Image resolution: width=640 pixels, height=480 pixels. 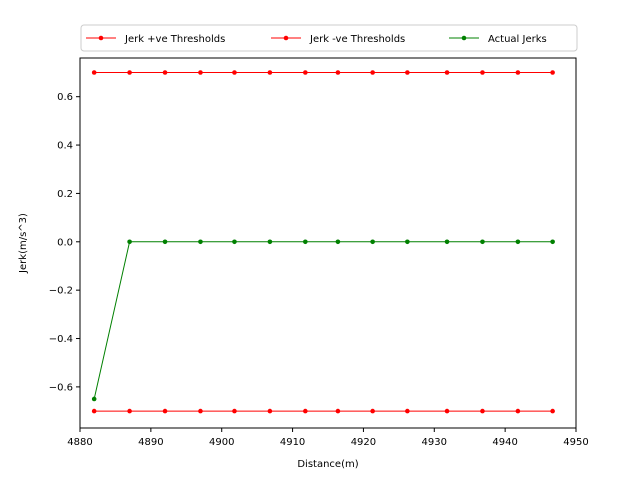 What do you see at coordinates (79, 442) in the screenshot?
I see `x-tick-label: 4880` at bounding box center [79, 442].